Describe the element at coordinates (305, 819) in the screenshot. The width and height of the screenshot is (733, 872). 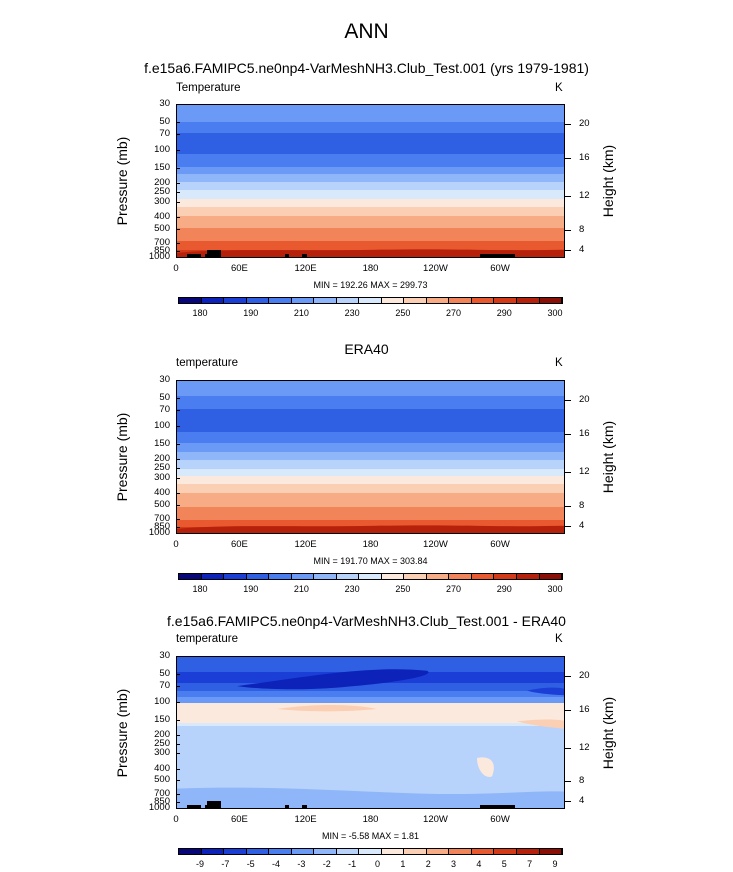
I see `x-tick-label: 120E` at that location.